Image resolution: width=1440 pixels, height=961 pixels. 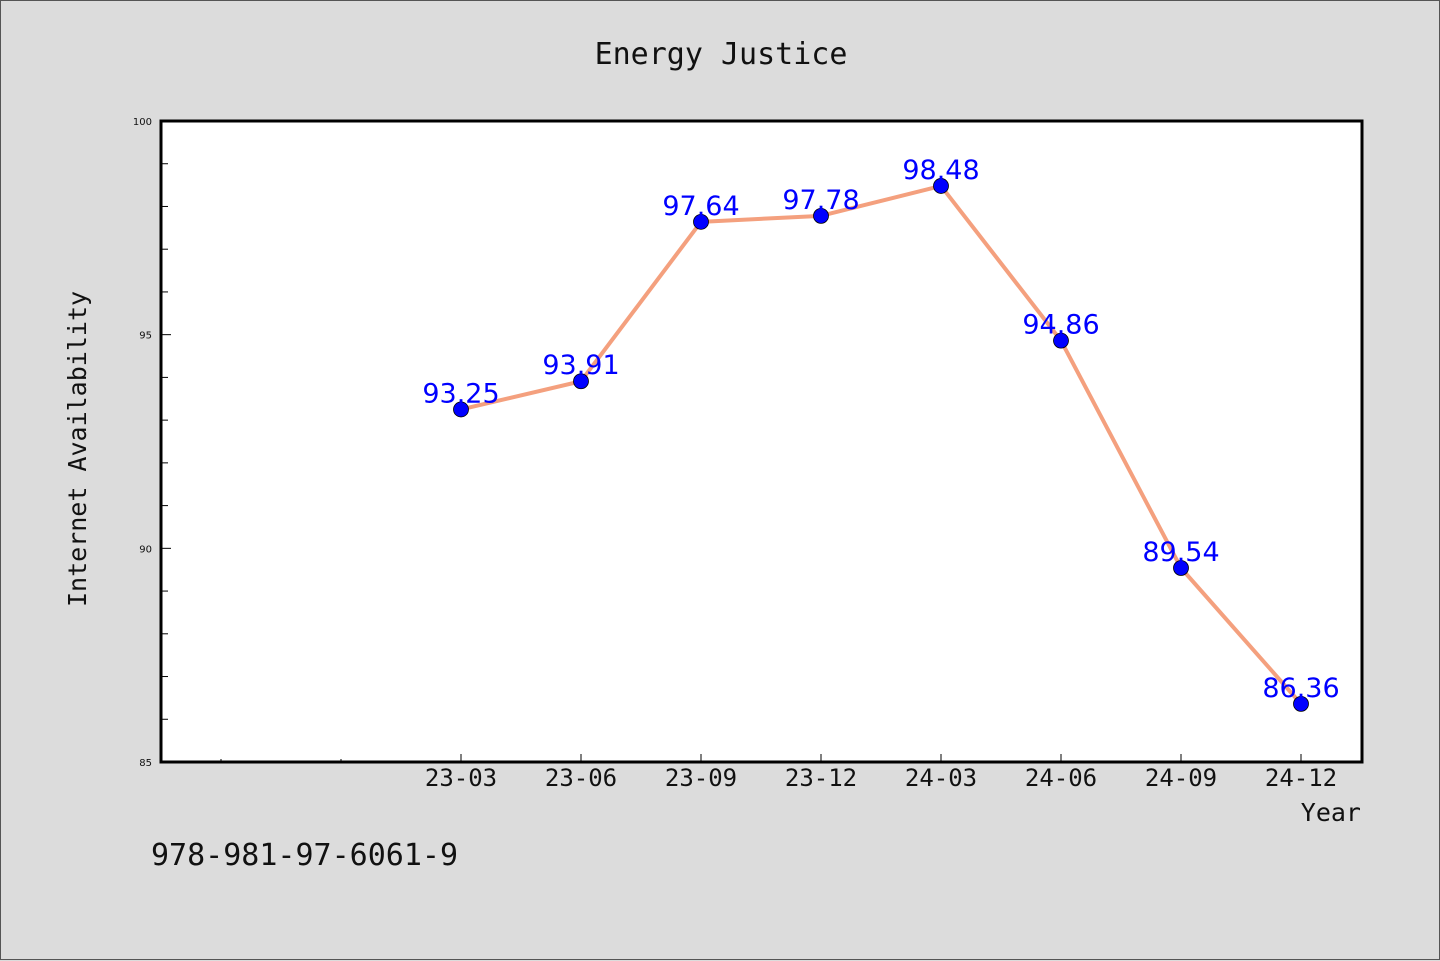 I want to click on data-label: 94.86, so click(x=1060, y=325).